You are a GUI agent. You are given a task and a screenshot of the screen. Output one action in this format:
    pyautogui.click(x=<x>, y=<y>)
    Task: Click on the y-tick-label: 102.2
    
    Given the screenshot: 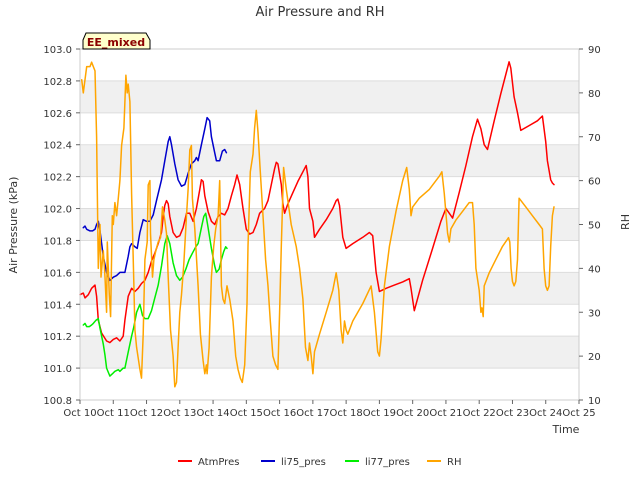 What is the action you would take?
    pyautogui.click(x=57, y=178)
    